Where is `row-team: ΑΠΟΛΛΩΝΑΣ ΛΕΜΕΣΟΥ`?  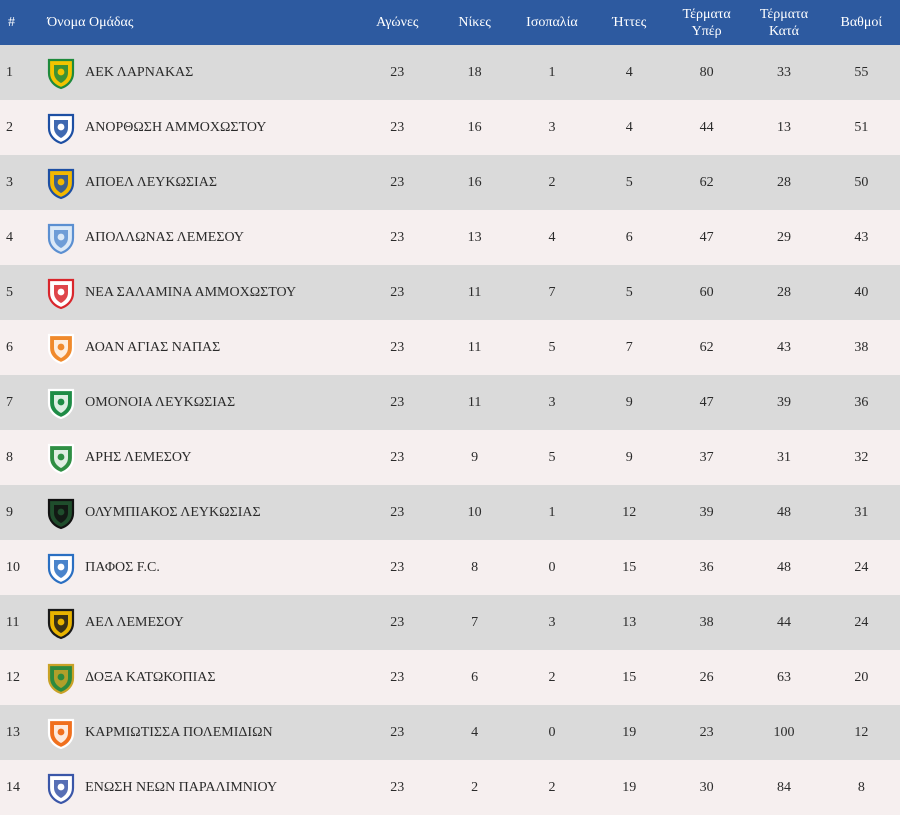
row-team: ΑΠΟΛΛΩΝΑΣ ΛΕΜΕΣΟΥ is located at coordinates (199, 237).